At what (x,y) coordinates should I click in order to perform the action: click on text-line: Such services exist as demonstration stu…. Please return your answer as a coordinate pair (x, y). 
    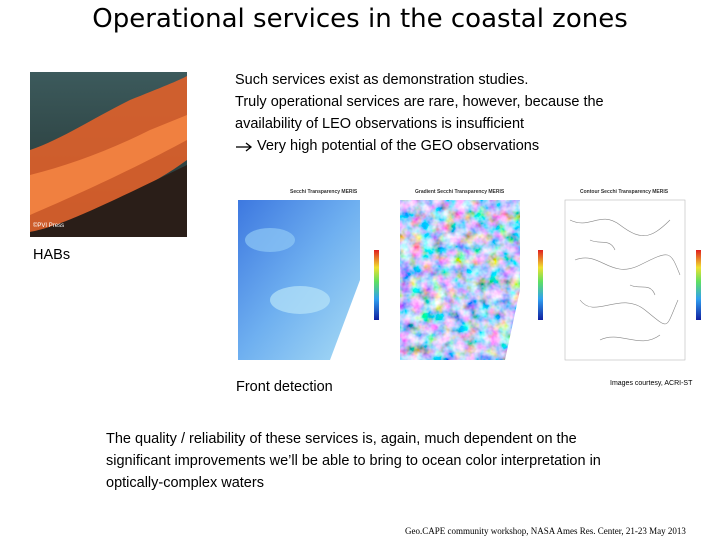
    Looking at the image, I should click on (382, 80).